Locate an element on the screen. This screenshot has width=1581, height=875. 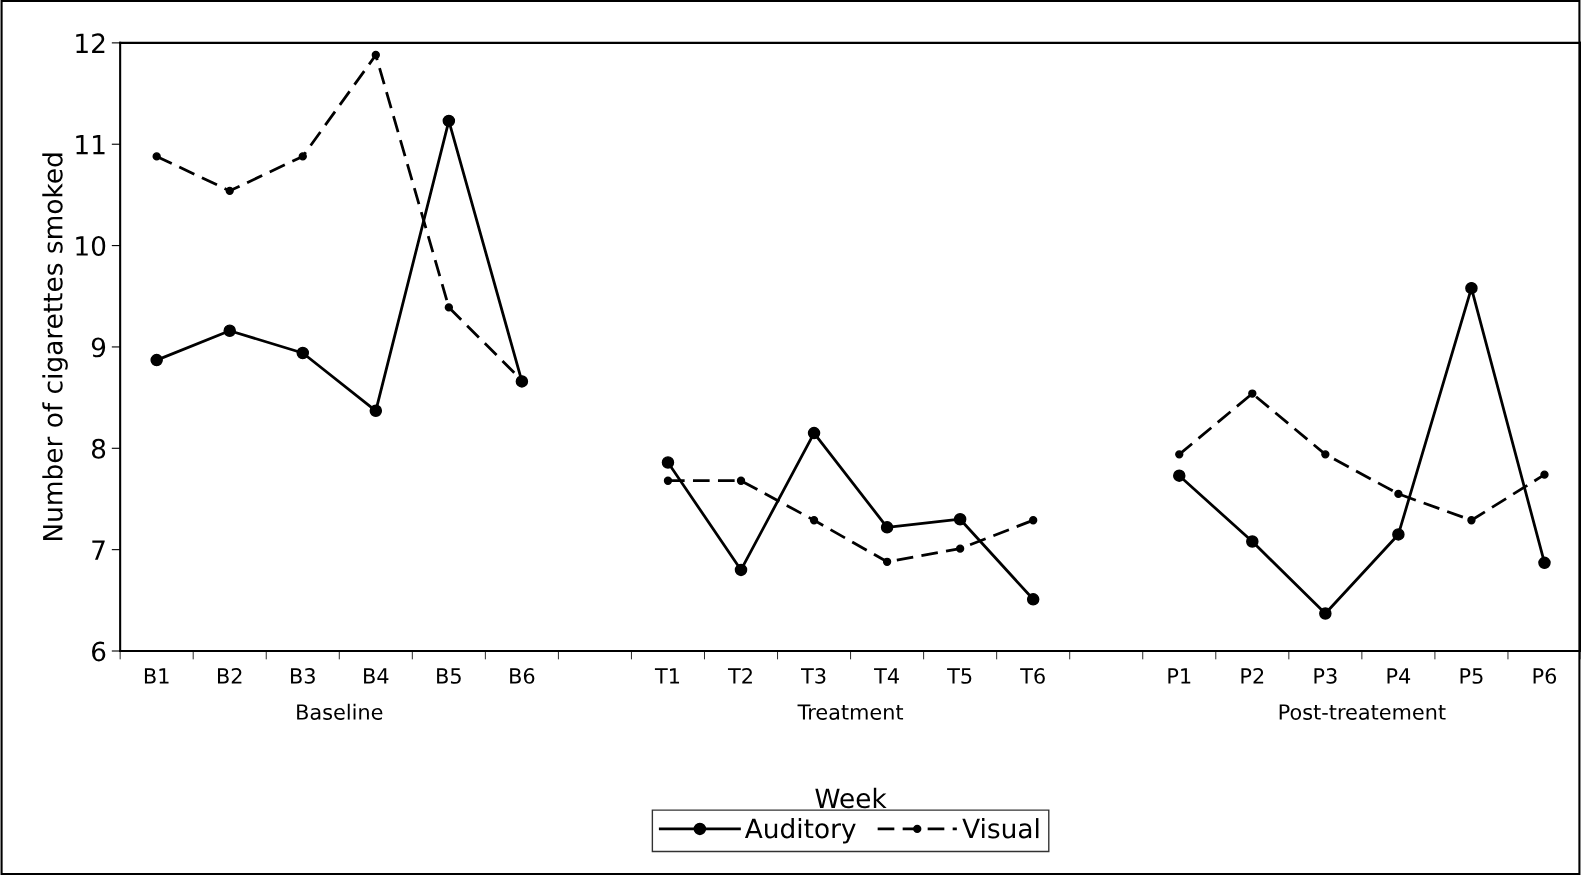
x-tick-label: P1 is located at coordinates (1179, 676).